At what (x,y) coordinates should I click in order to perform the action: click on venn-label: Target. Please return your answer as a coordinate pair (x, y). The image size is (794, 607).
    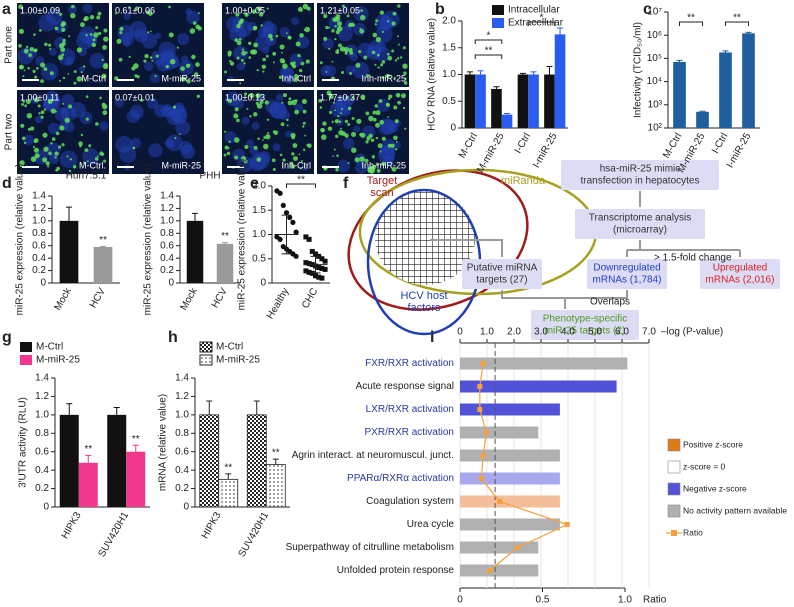
    Looking at the image, I should click on (382, 181).